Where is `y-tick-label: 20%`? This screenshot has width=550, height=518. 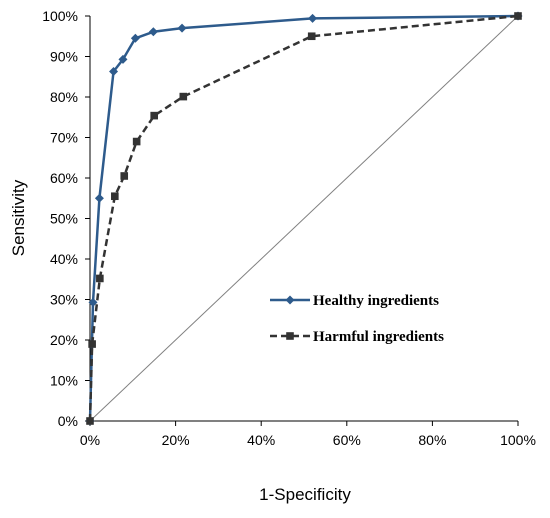 y-tick-label: 20% is located at coordinates (64, 340).